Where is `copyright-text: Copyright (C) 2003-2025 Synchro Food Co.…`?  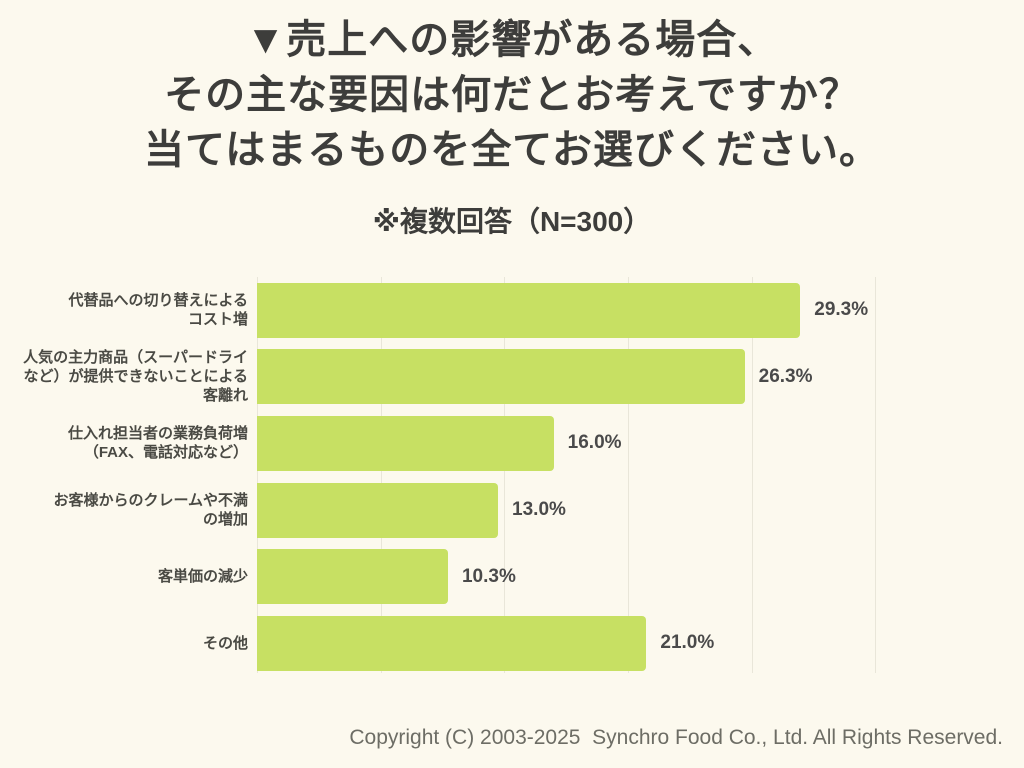
copyright-text: Copyright (C) 2003-2025 Synchro Food Co.… is located at coordinates (676, 737).